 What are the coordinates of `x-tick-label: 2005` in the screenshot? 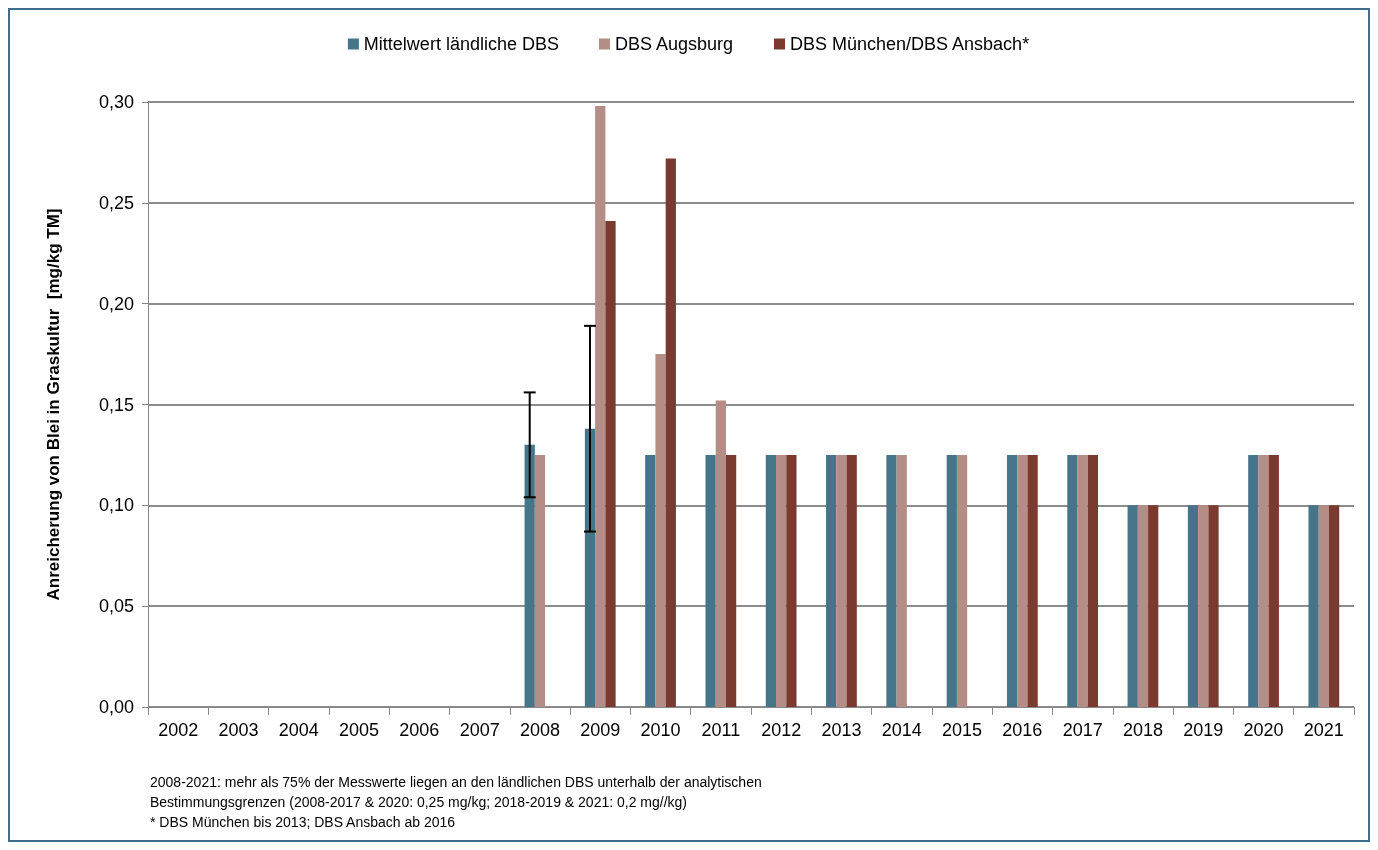 It's located at (359, 730).